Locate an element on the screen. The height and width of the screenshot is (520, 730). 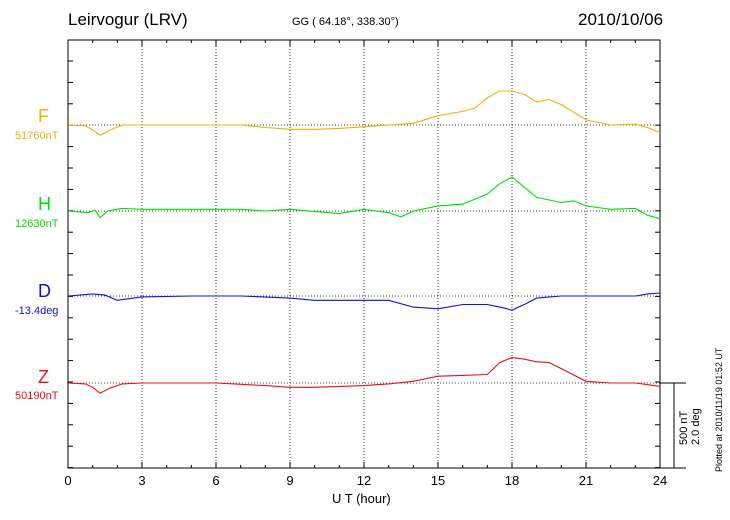
x-tick-label: 18 is located at coordinates (512, 480).